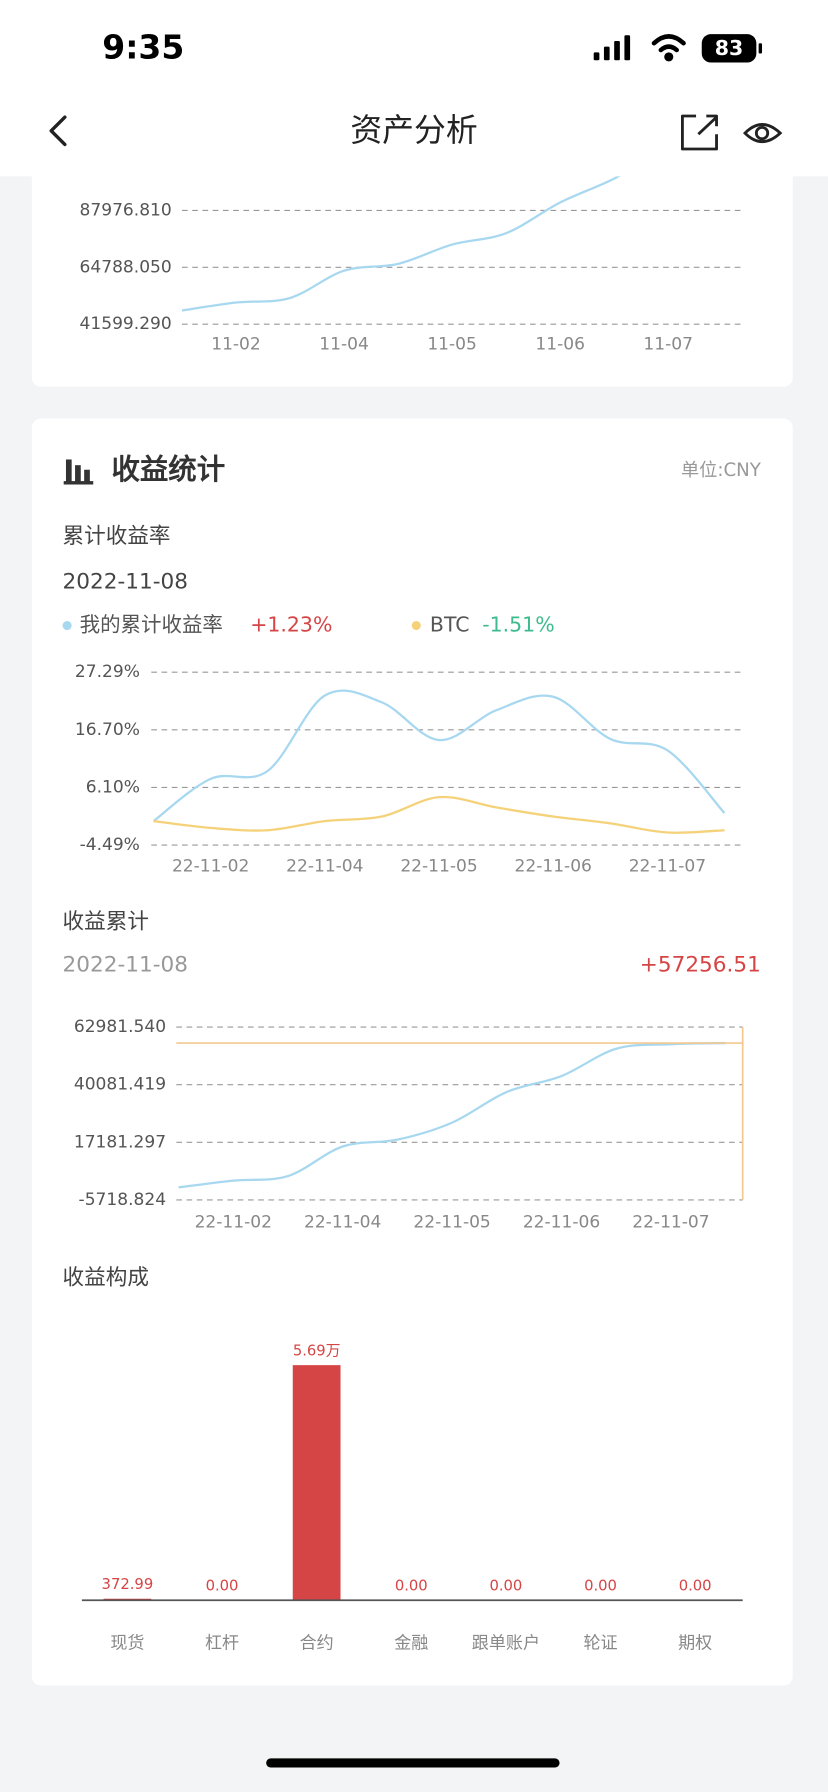  I want to click on status-bar: 9:35 83, so click(432, 46).